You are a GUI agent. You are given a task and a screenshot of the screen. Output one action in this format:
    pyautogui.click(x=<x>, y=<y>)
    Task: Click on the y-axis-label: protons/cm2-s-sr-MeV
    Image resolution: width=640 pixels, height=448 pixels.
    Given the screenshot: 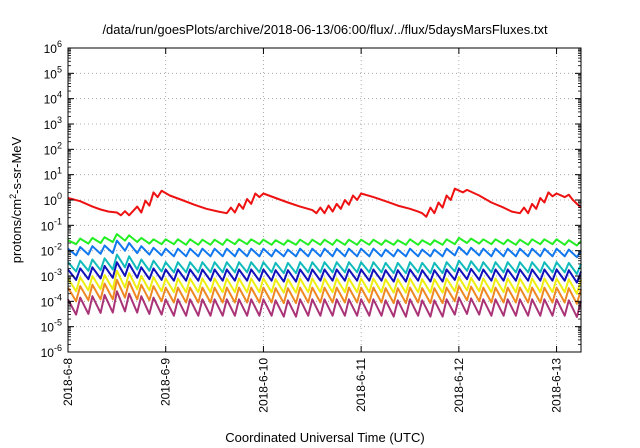 What is the action you would take?
    pyautogui.click(x=16, y=199)
    